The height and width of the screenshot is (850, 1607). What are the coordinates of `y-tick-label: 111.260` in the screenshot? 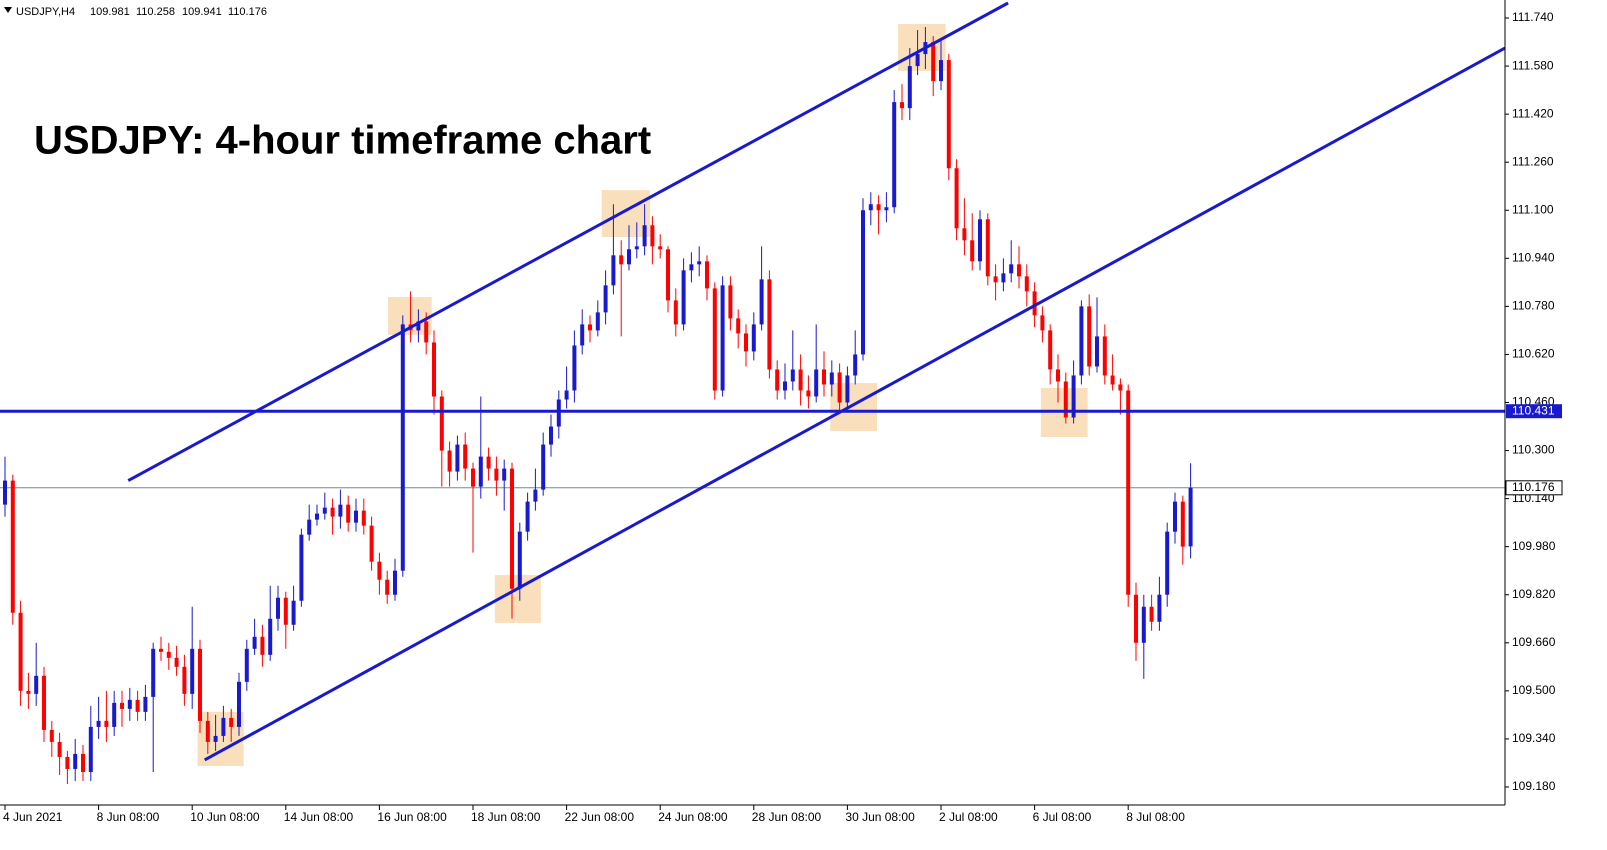 It's located at (1533, 161).